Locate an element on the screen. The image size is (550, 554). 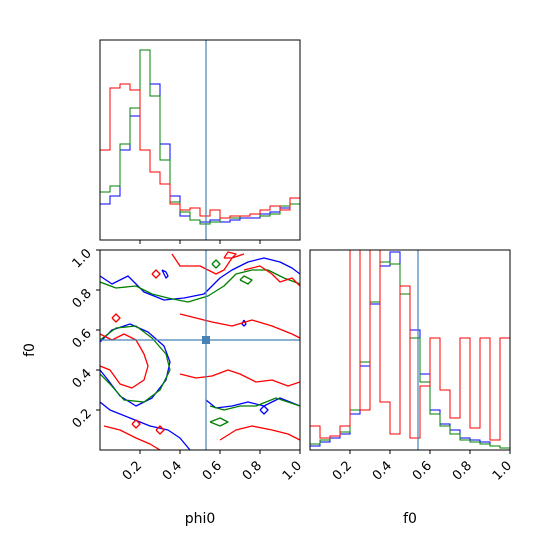
phi0Hist-panel is located at coordinates (200, 141).